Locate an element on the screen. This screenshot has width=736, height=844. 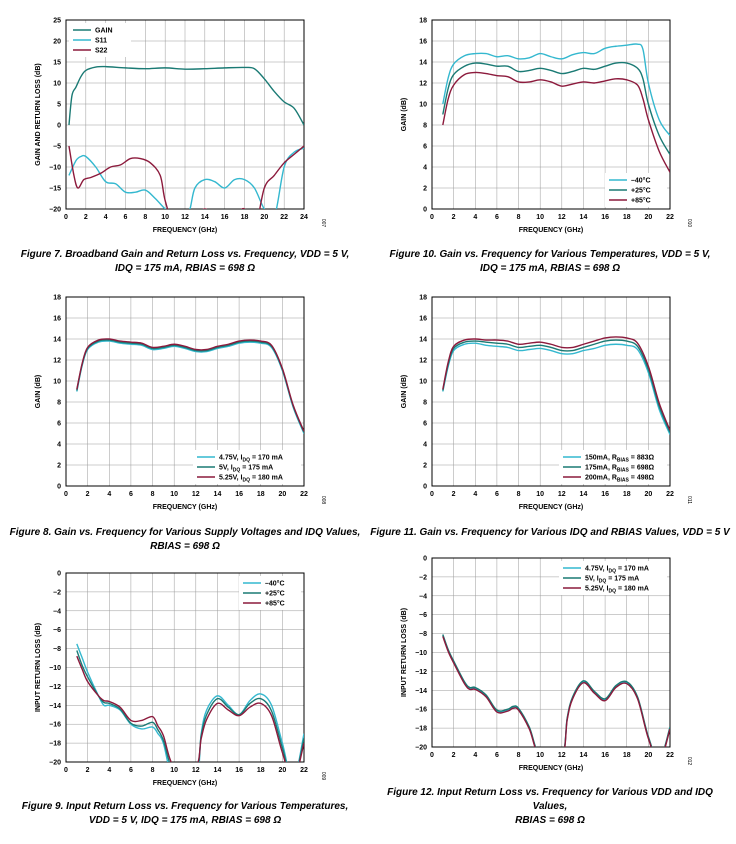
figure-id: 012 is located at coordinates (689, 761).